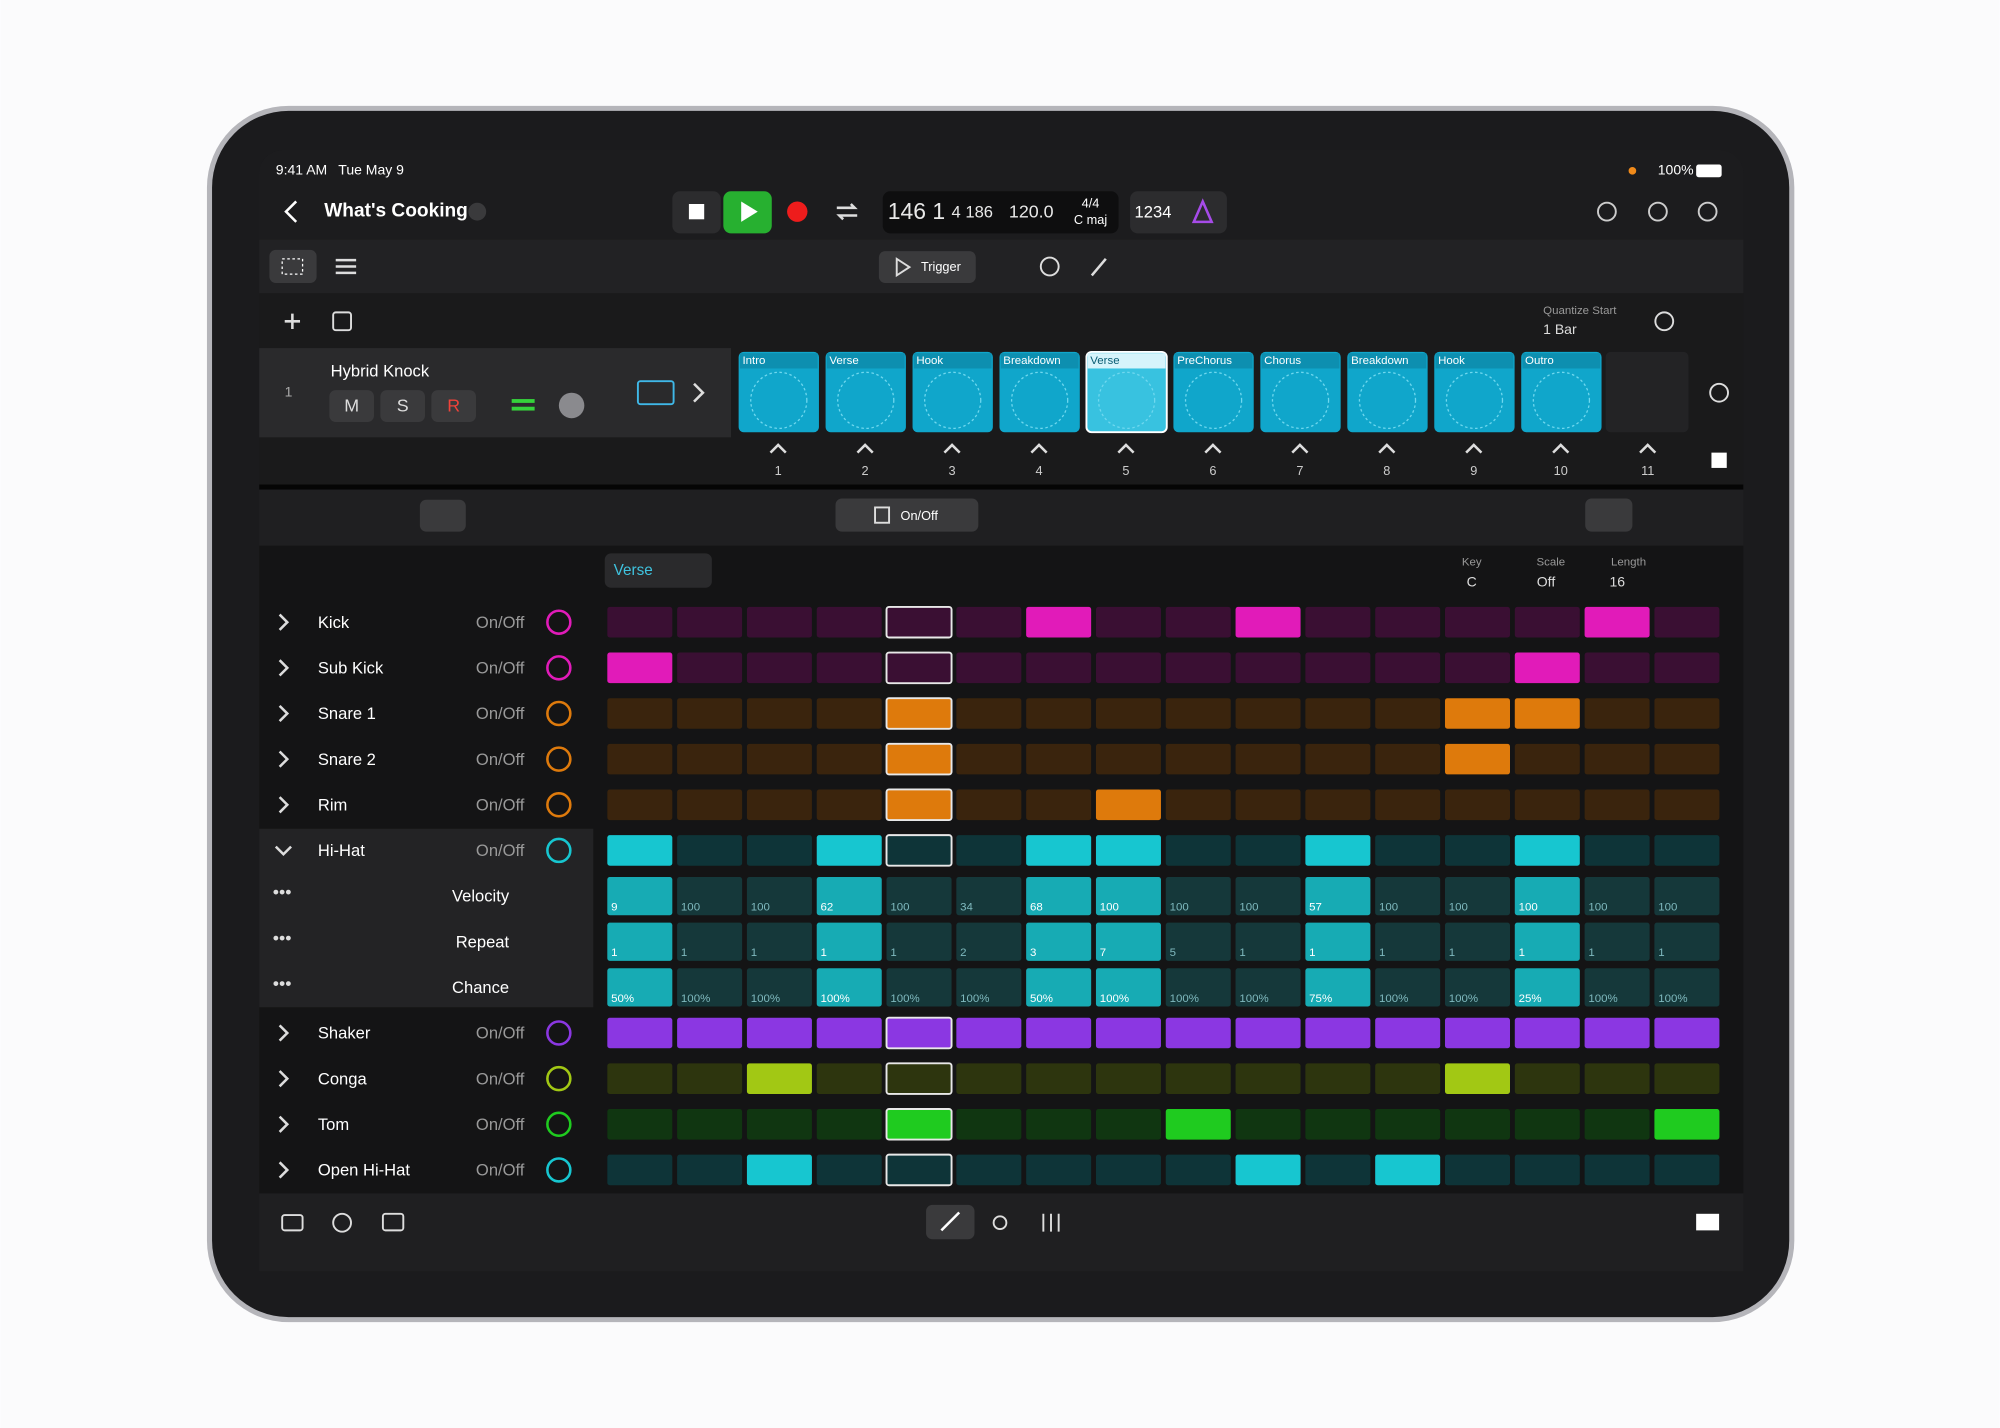 The width and height of the screenshot is (2000, 1428). I want to click on count-in: 1234, so click(1153, 211).